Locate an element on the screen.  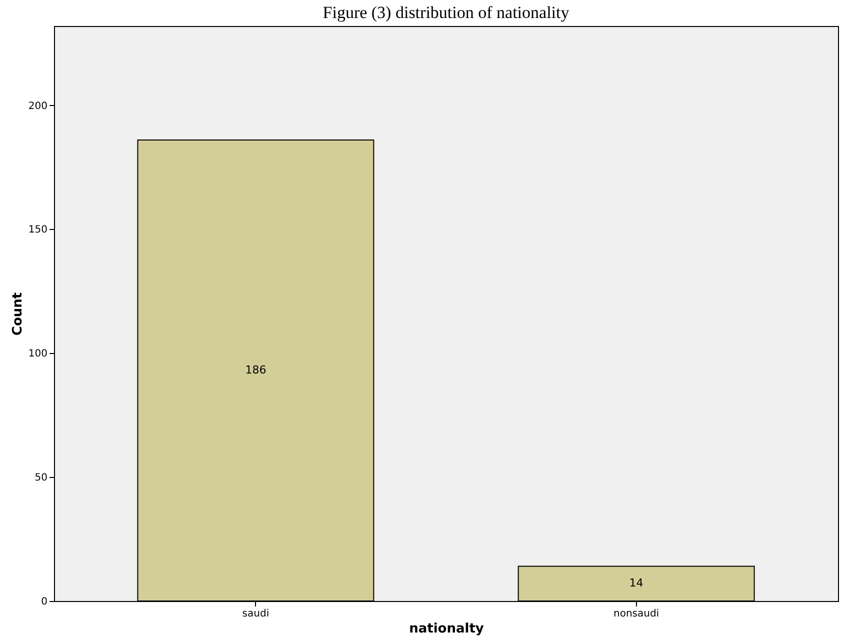
y-axis-title: Count is located at coordinates (18, 314).